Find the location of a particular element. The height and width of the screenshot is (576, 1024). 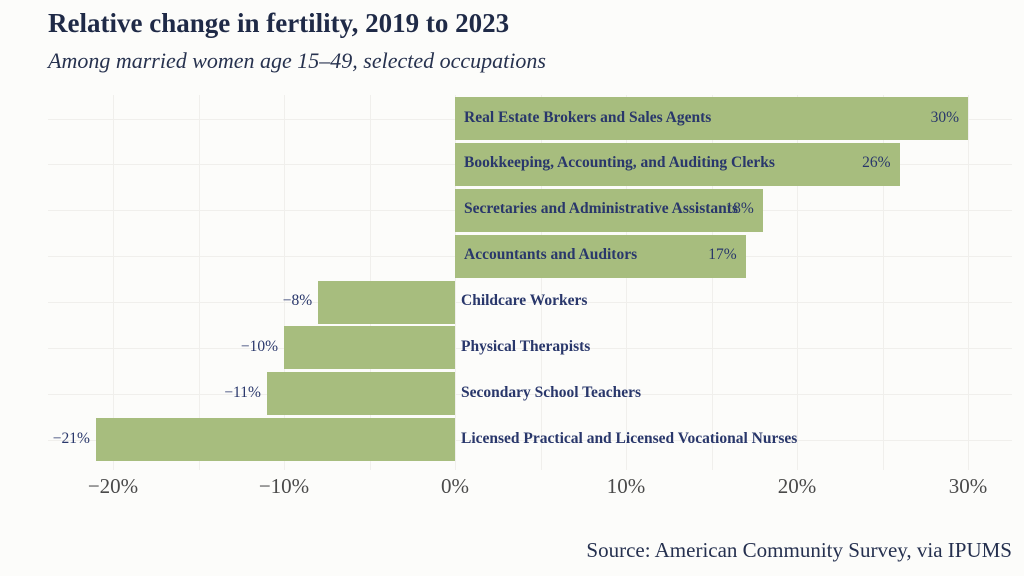

bar-value-label: −8% is located at coordinates (297, 300).